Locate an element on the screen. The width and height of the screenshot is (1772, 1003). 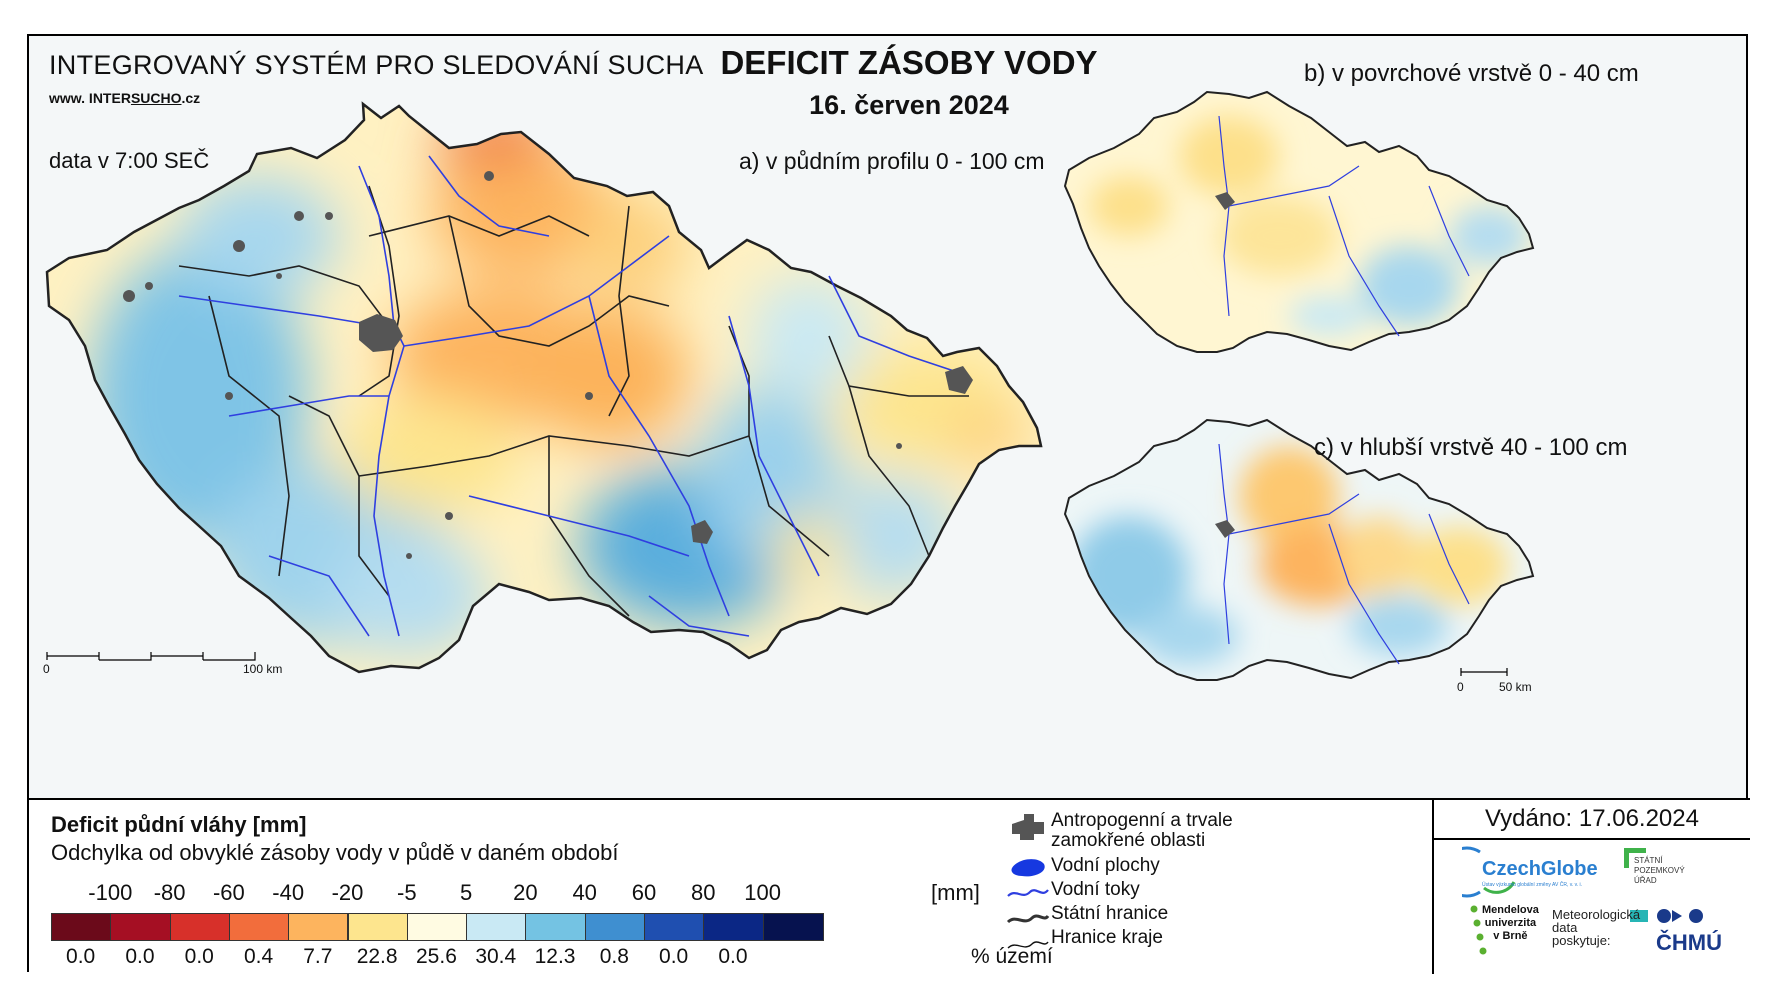
legend-tick-label: -20 is located at coordinates (347, 892).